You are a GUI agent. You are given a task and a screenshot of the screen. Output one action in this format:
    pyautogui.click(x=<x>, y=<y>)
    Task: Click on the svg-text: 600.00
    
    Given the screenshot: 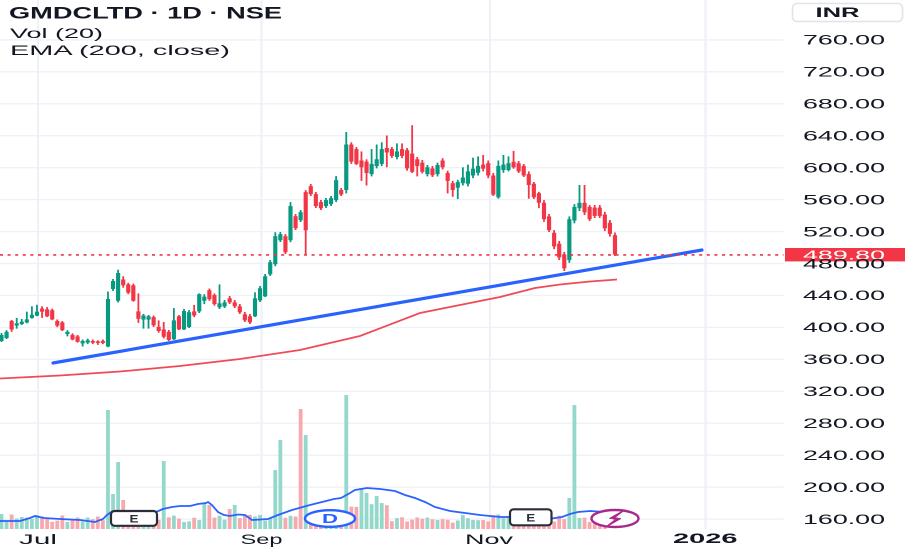 What is the action you would take?
    pyautogui.click(x=844, y=168)
    